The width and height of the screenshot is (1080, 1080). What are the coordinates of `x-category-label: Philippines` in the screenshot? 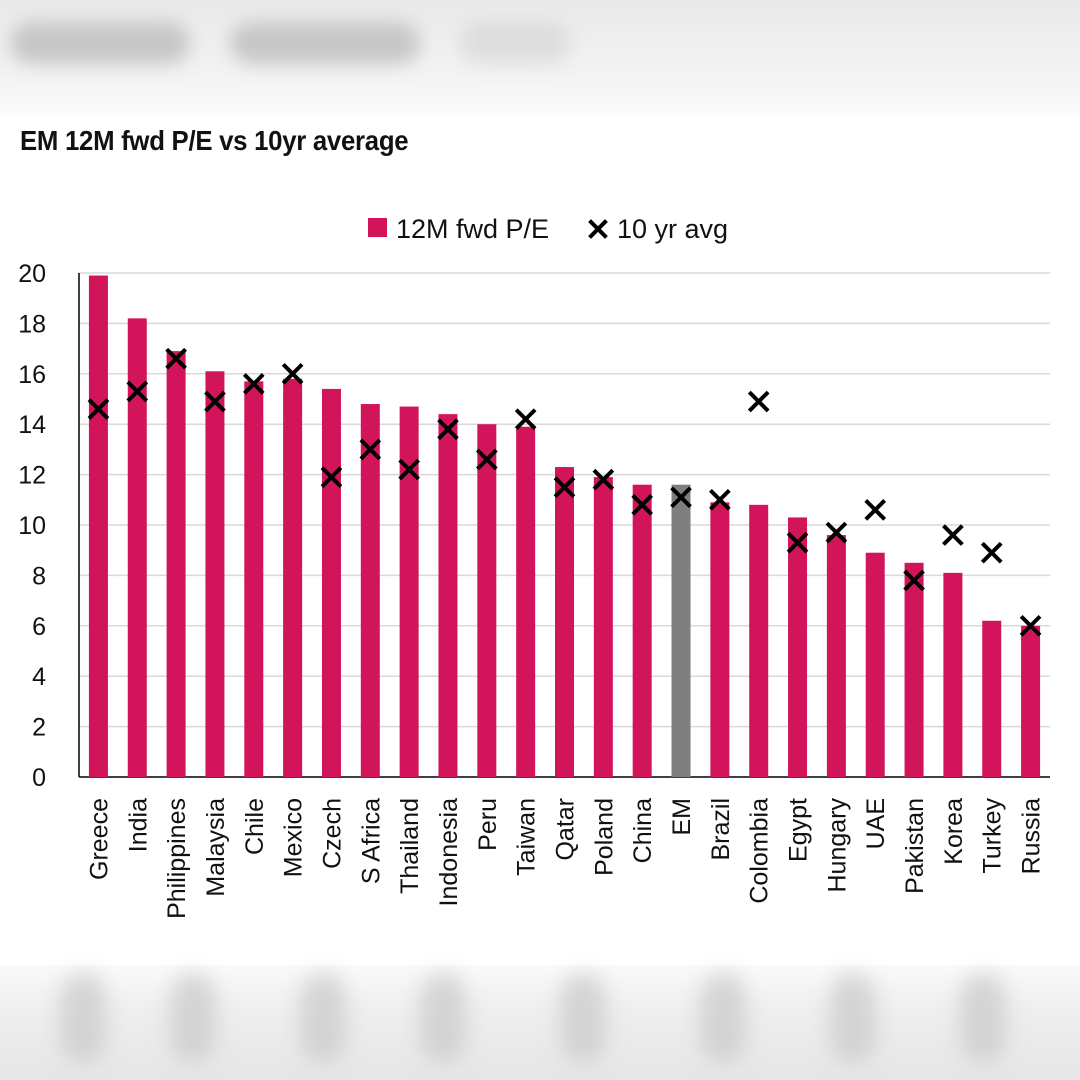 It's located at (177, 858).